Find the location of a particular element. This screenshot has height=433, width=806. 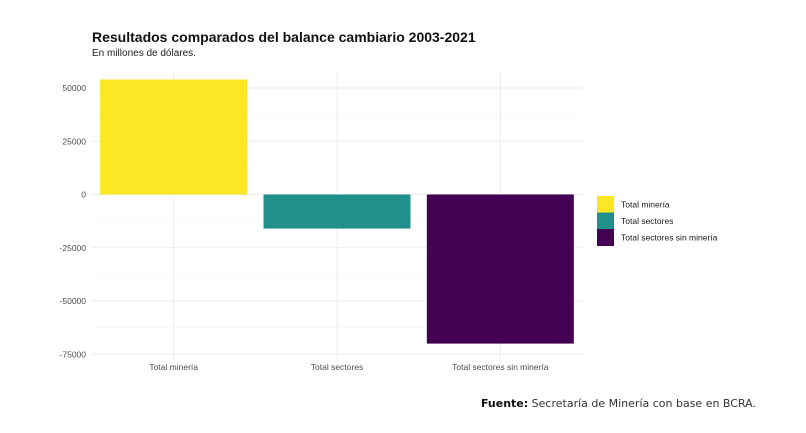

x-tick-label: Total sectores sin minería is located at coordinates (500, 367).